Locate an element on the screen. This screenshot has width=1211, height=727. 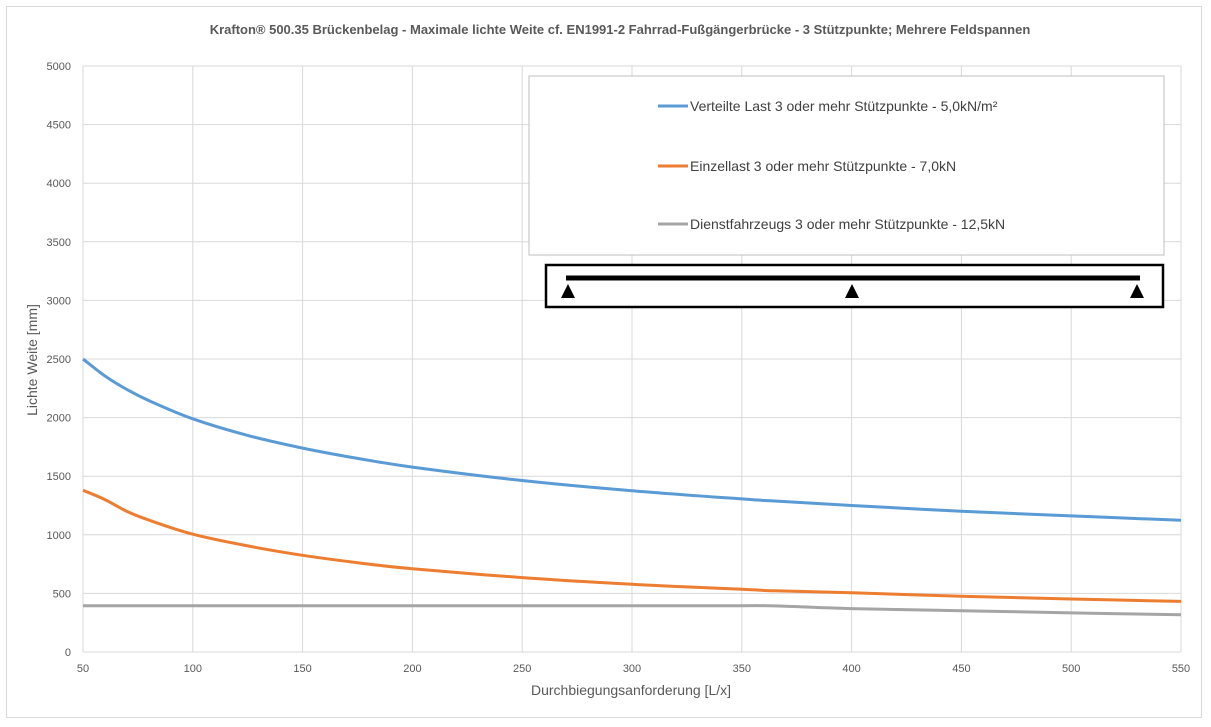
support-middle-icon is located at coordinates (852, 291).